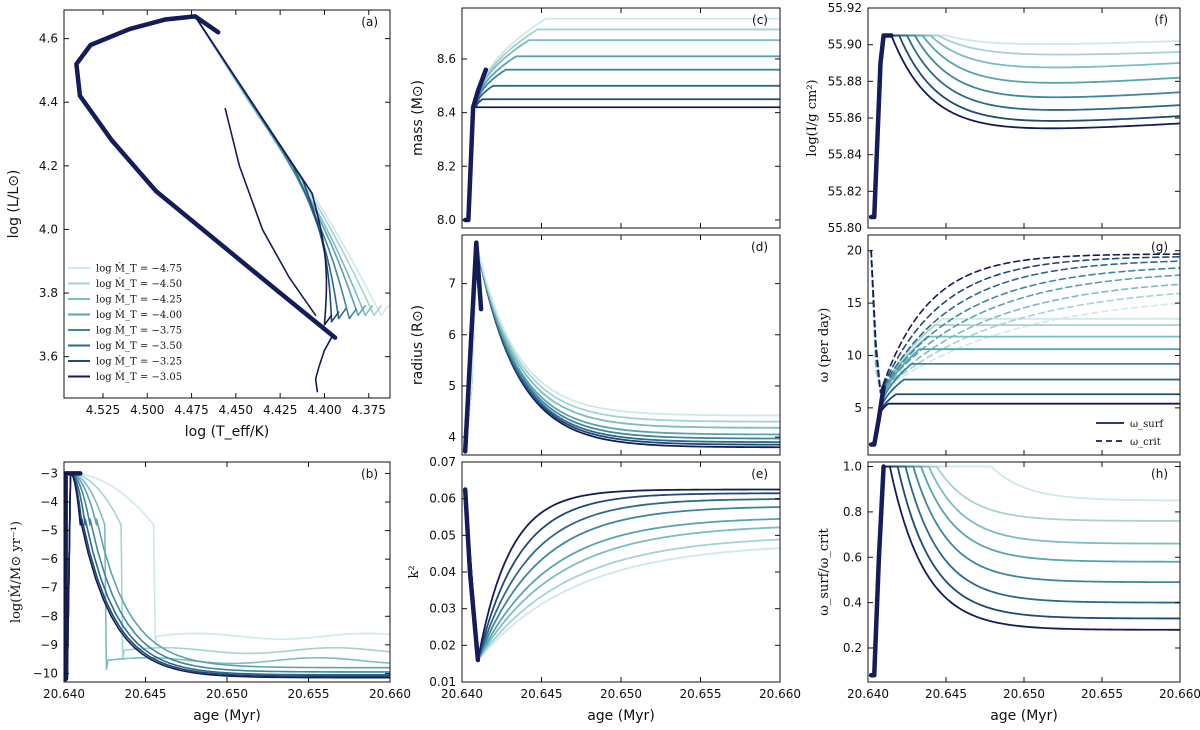  I want to click on inertia-onset, so click(881, 126).